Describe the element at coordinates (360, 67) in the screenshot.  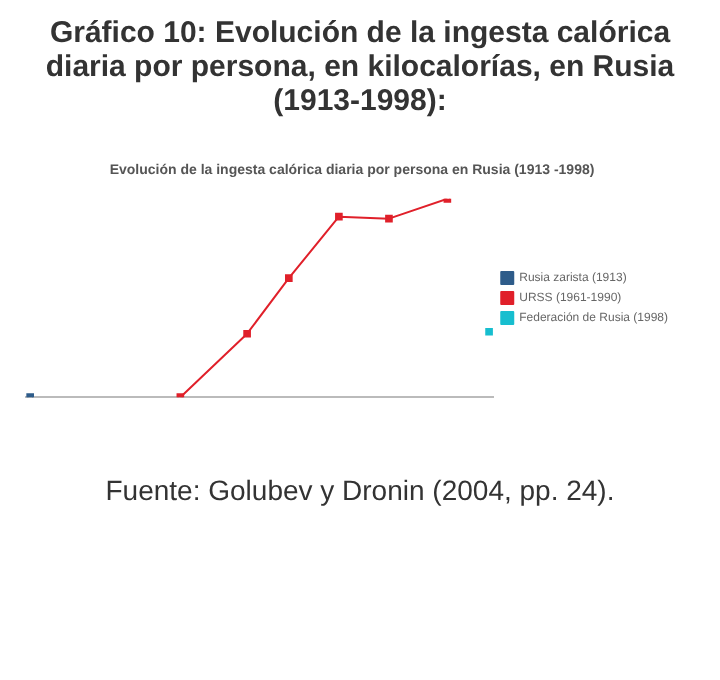
I see `chart-title: Gráfico 10: Evolución de la ingesta calórica diaria por persona, en kilocalorías, en Rusia (1913-1998):` at that location.